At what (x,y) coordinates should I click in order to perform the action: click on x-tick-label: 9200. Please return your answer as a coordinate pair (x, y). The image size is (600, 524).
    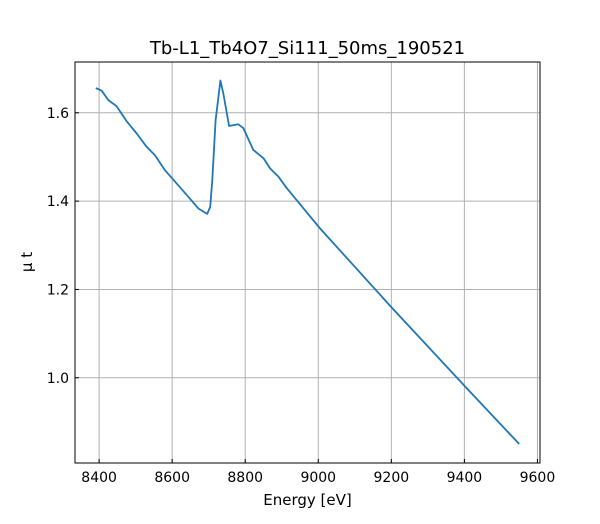
    Looking at the image, I should click on (392, 478).